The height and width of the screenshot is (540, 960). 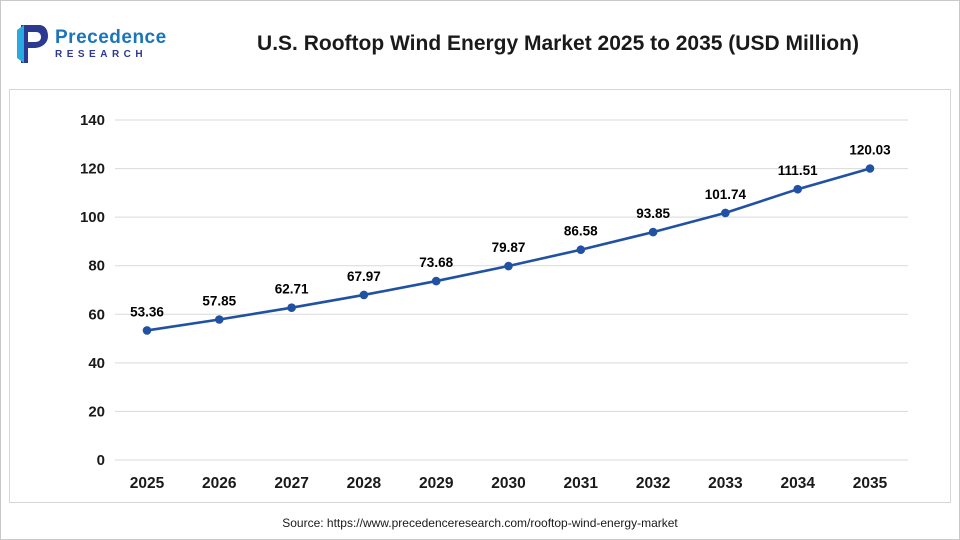 What do you see at coordinates (96, 363) in the screenshot?
I see `y-axis-label: 40` at bounding box center [96, 363].